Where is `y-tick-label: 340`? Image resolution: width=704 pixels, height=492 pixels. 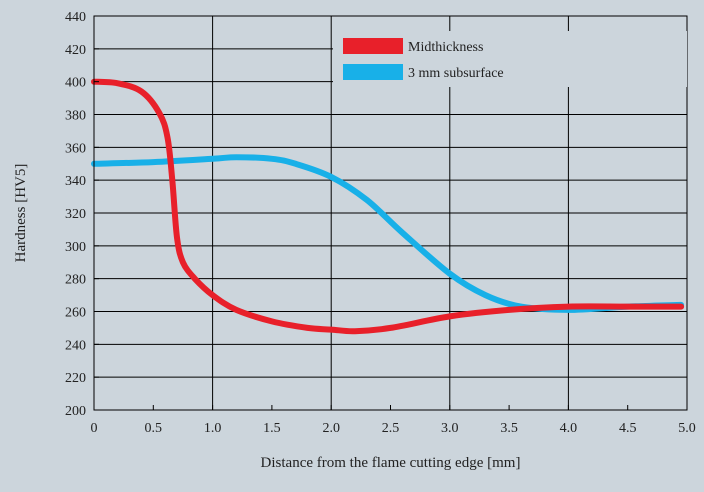 y-tick-label: 340 is located at coordinates (75, 181).